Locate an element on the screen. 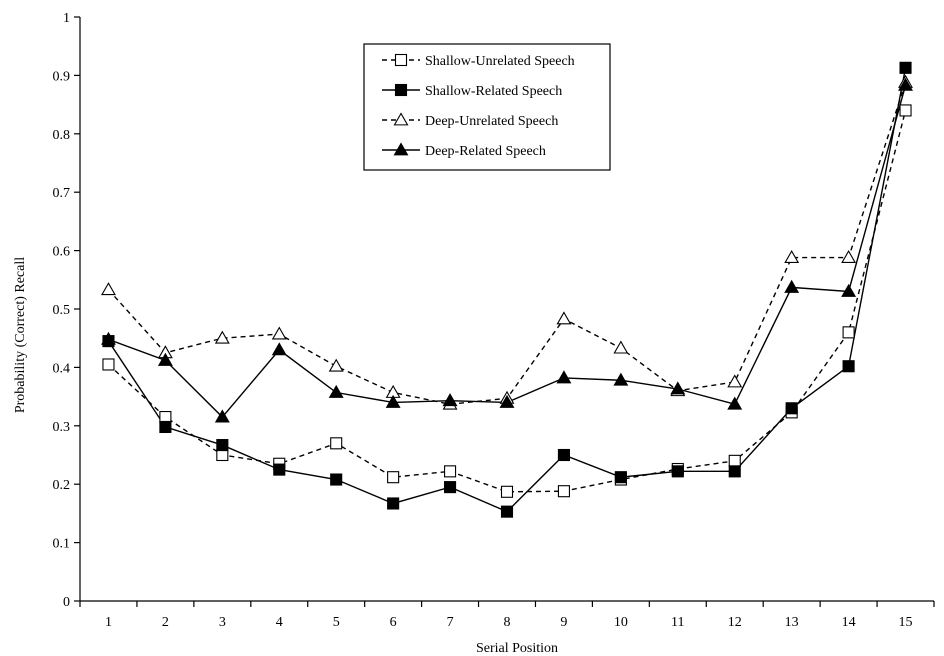  x-tick-label: 11 is located at coordinates (677, 622).